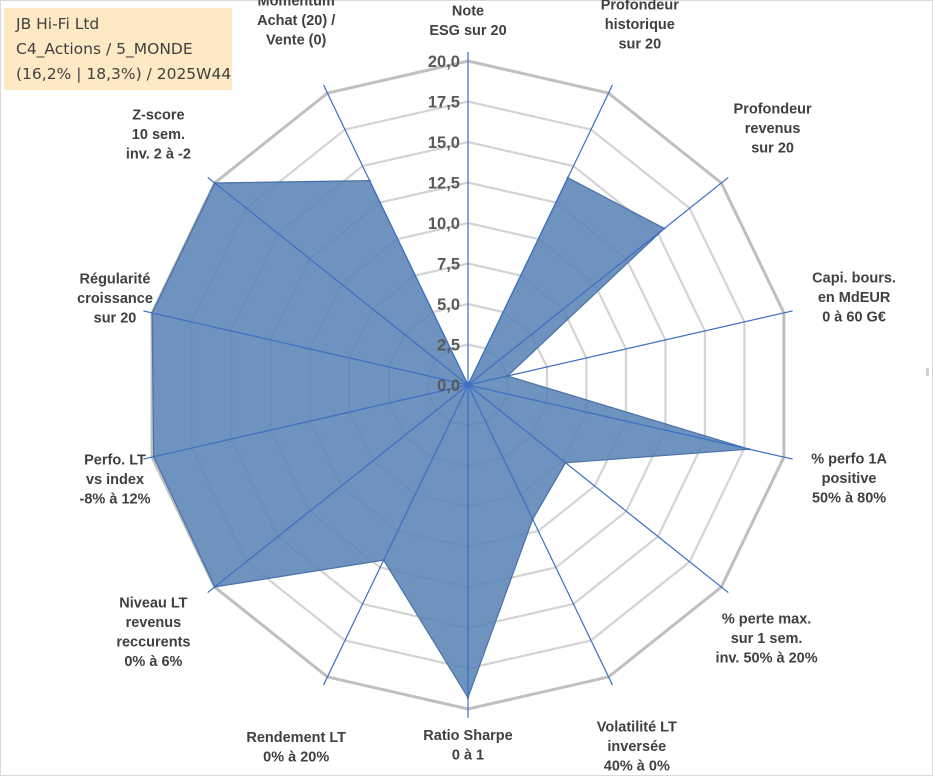 The width and height of the screenshot is (933, 776). Describe the element at coordinates (467, 22) in the screenshot. I see `axis-label-group: Note ESG sur 20` at that location.